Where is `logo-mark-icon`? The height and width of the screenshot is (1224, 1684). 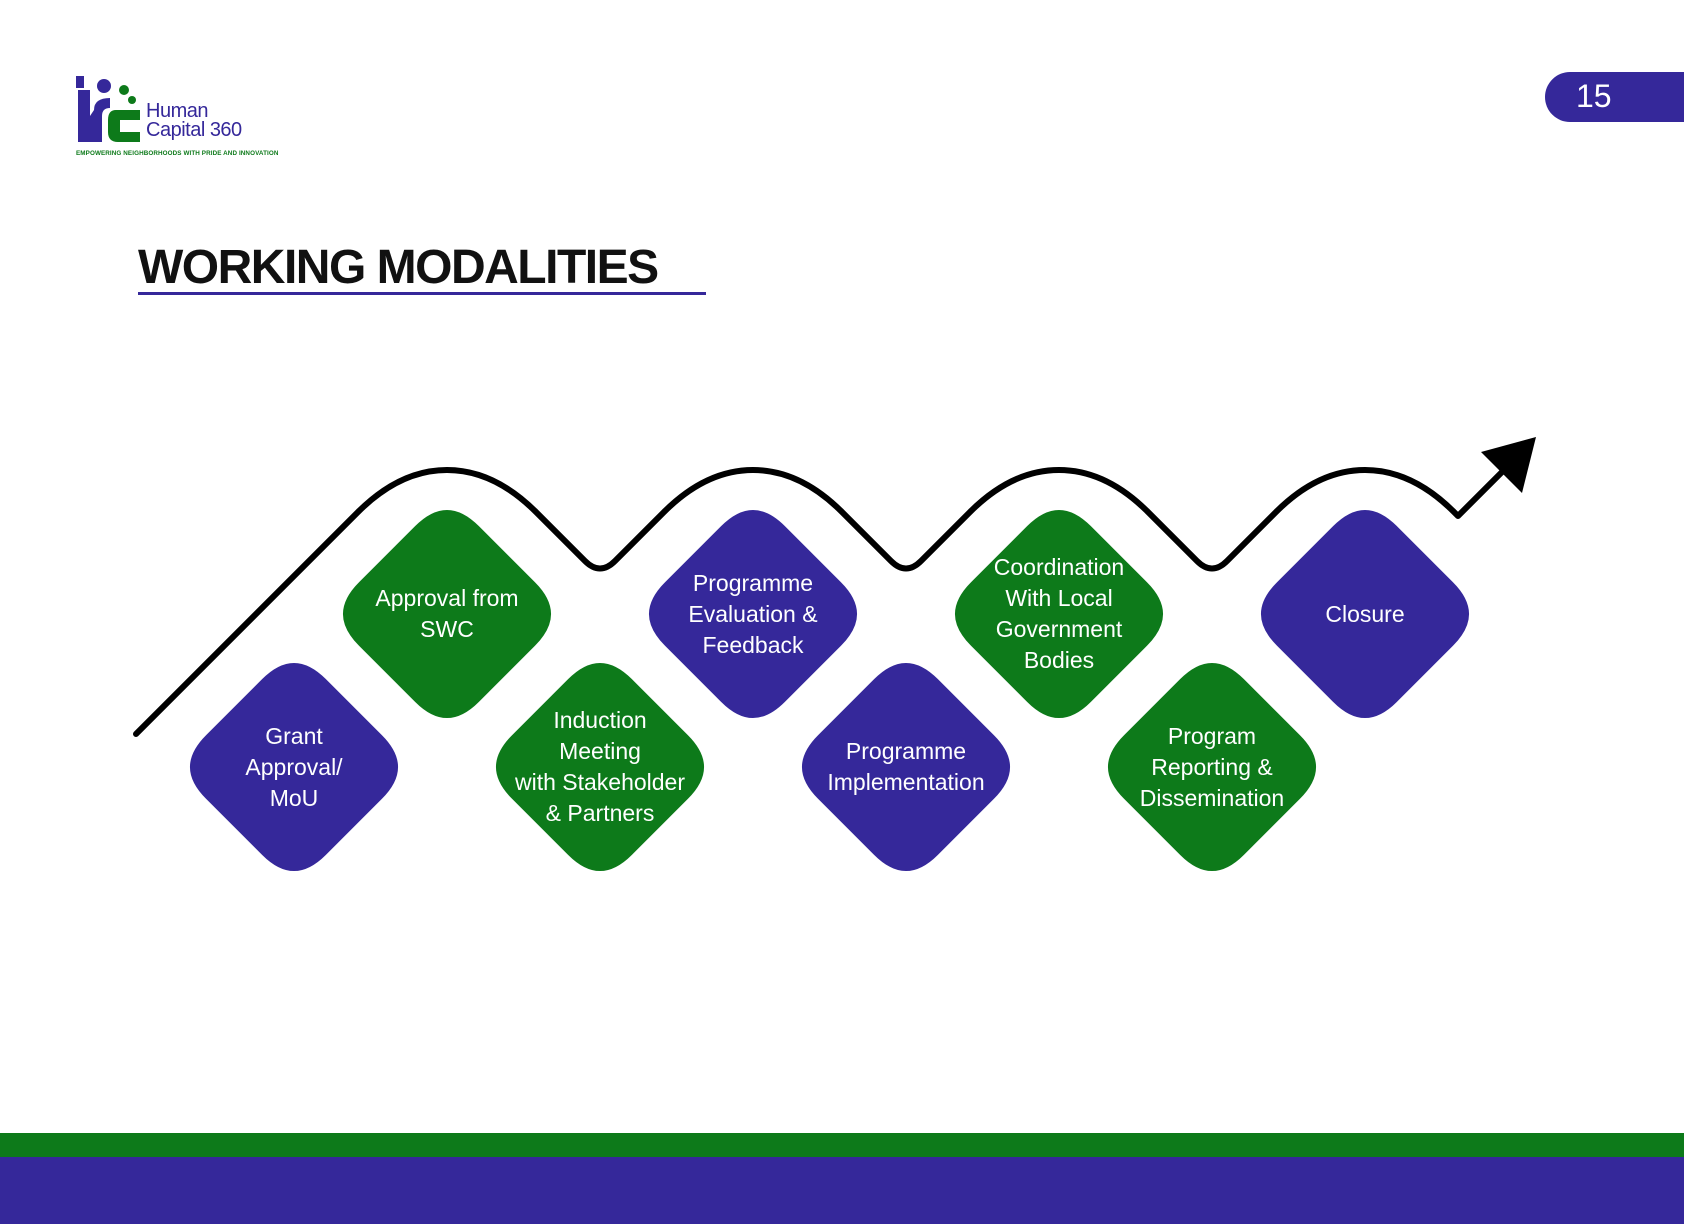
logo-mark-icon is located at coordinates (108, 109).